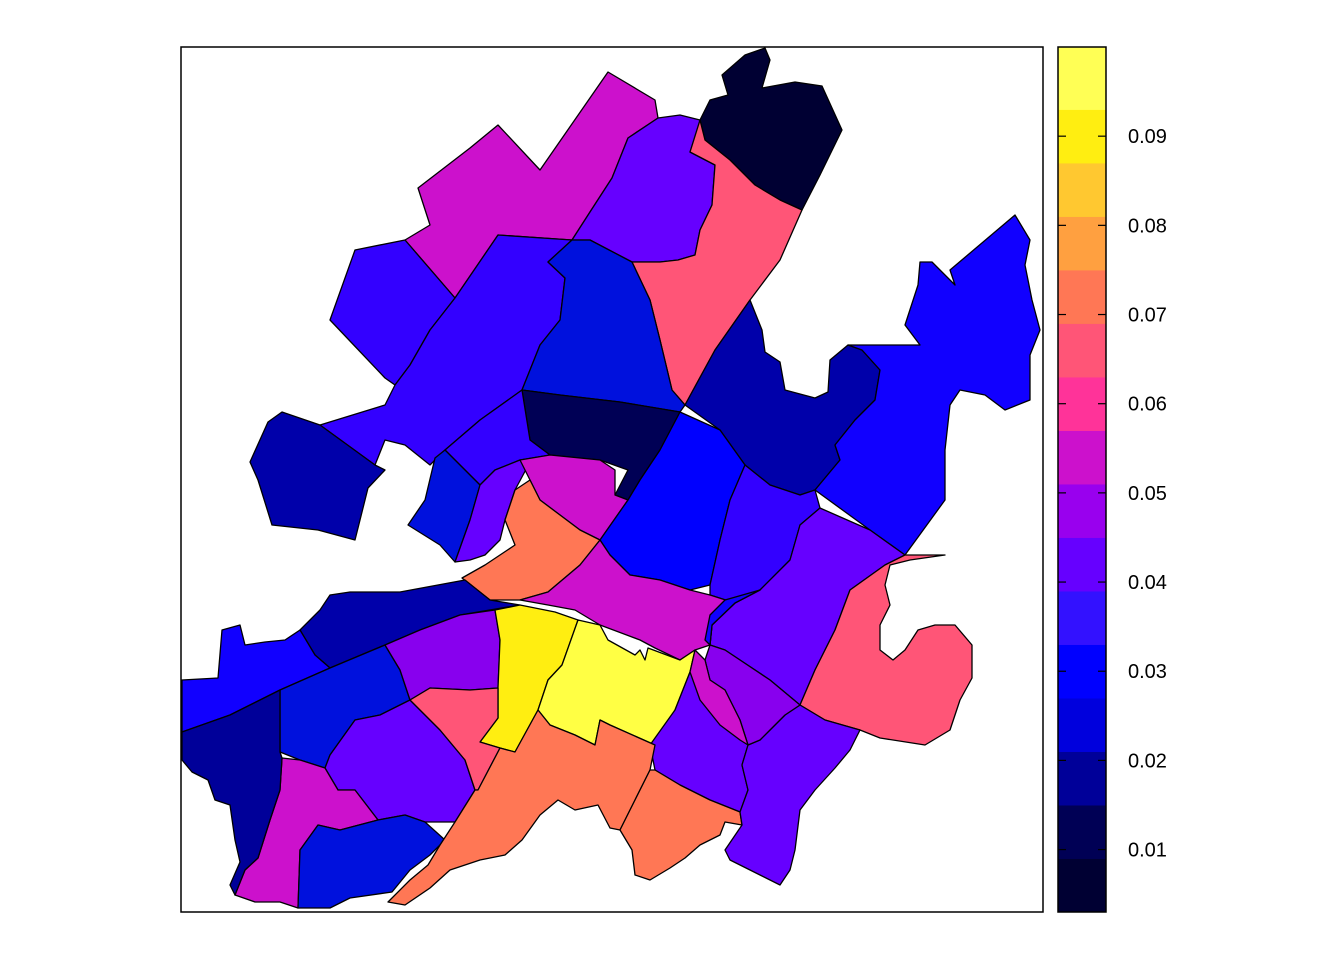 The height and width of the screenshot is (960, 1344). What do you see at coordinates (1147, 137) in the screenshot?
I see `legend-tick-label: 0.09` at bounding box center [1147, 137].